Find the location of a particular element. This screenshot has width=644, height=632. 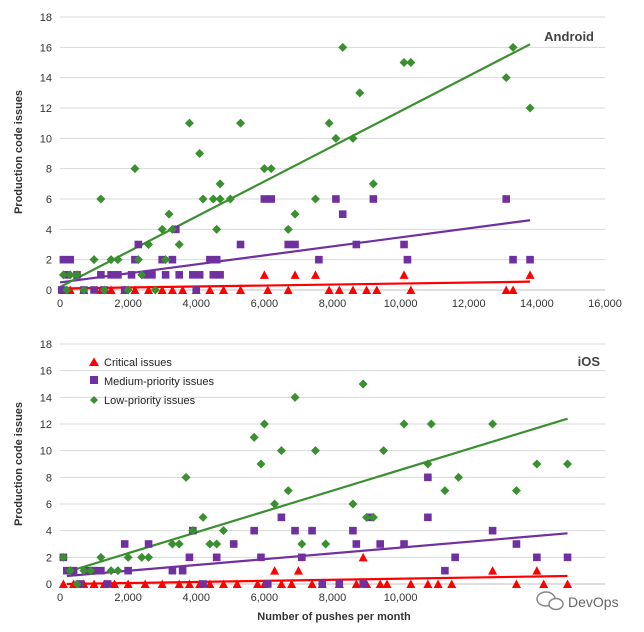

ios-y-tick-label: 0 is located at coordinates (49, 585).